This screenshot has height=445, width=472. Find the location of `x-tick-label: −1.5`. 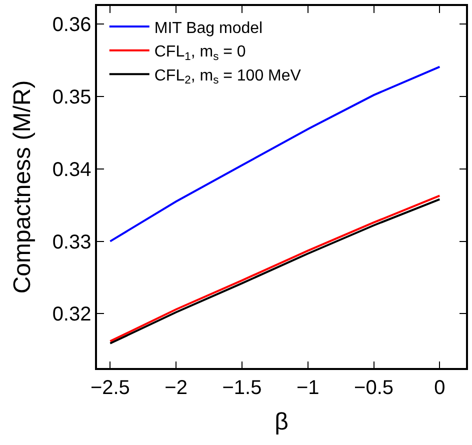

x-tick-label: −1.5 is located at coordinates (242, 387).